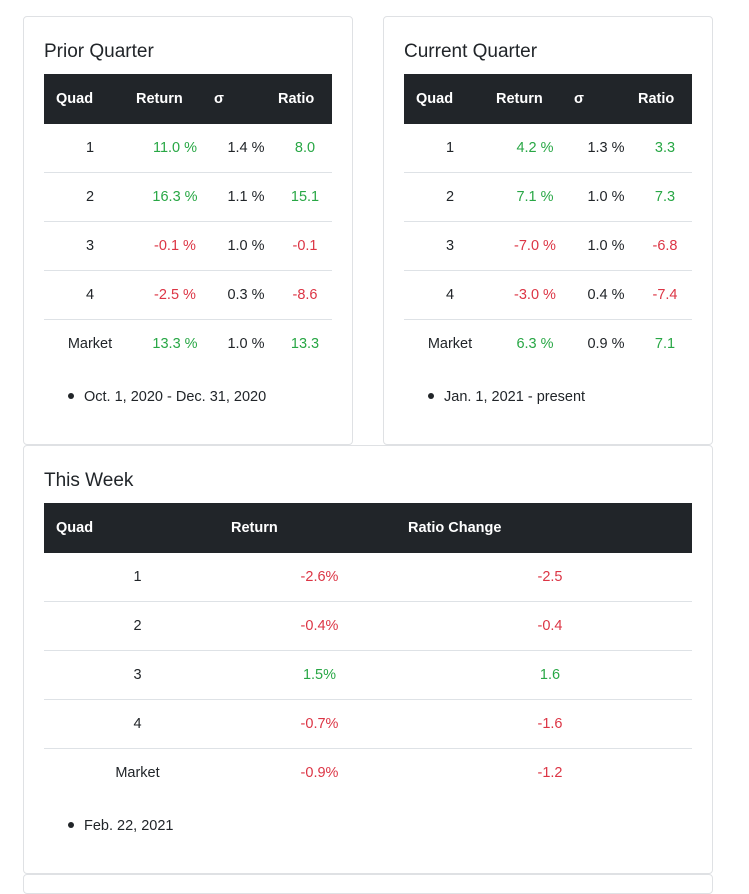 This screenshot has width=749, height=894. I want to click on table-row: 4 -0.7% -1.6, so click(368, 724).